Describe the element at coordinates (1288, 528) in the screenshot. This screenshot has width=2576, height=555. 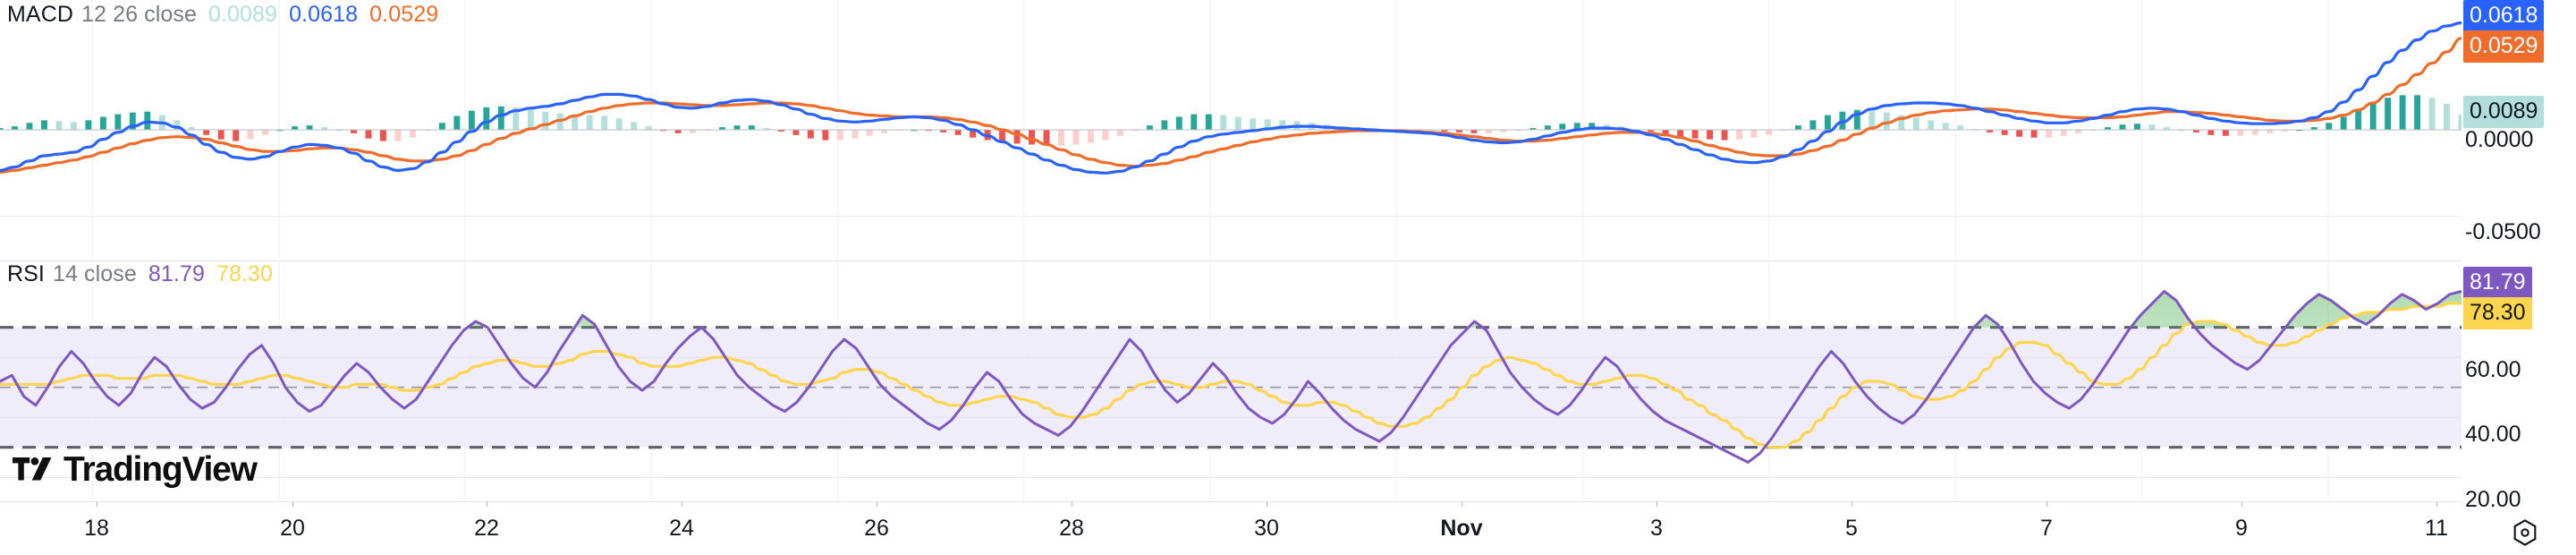
I see `time-axis: 18 20 22 24 26 28 30 Nov 3 5 7 9 11` at that location.